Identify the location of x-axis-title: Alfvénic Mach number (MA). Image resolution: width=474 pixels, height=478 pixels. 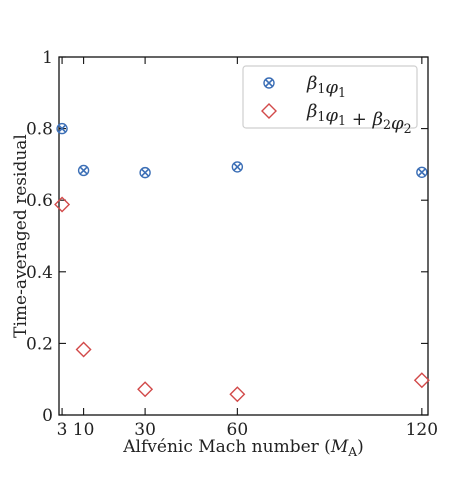
(242, 448).